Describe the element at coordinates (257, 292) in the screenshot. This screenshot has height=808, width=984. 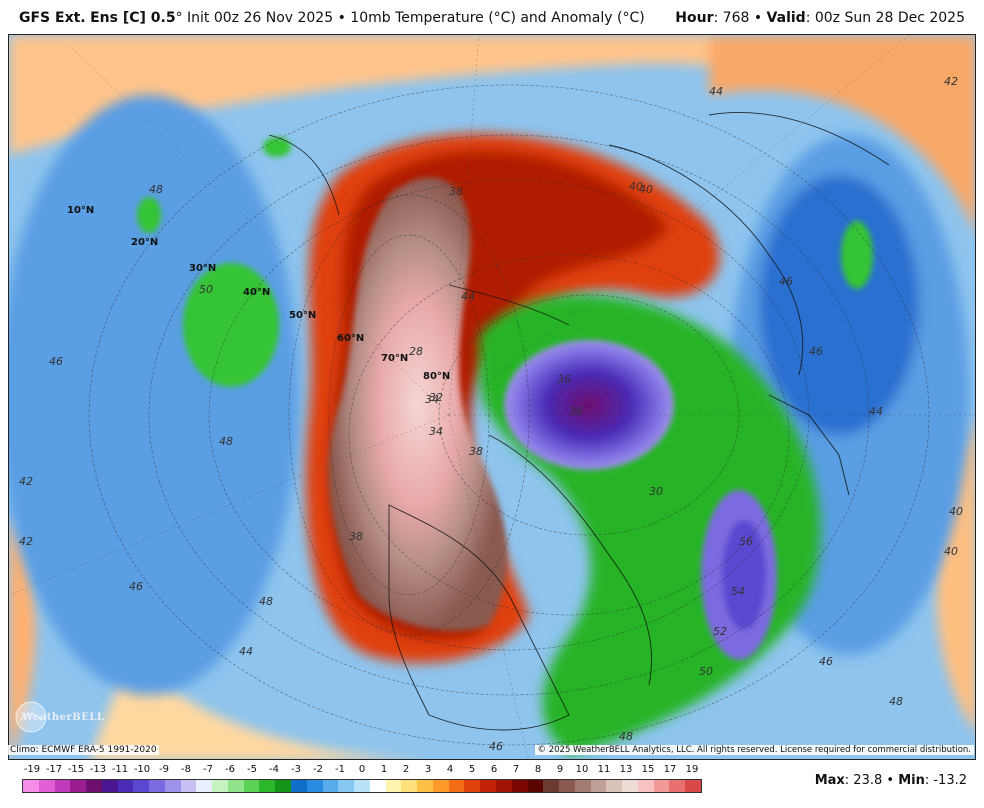
I see `latitude-label: 40°N` at that location.